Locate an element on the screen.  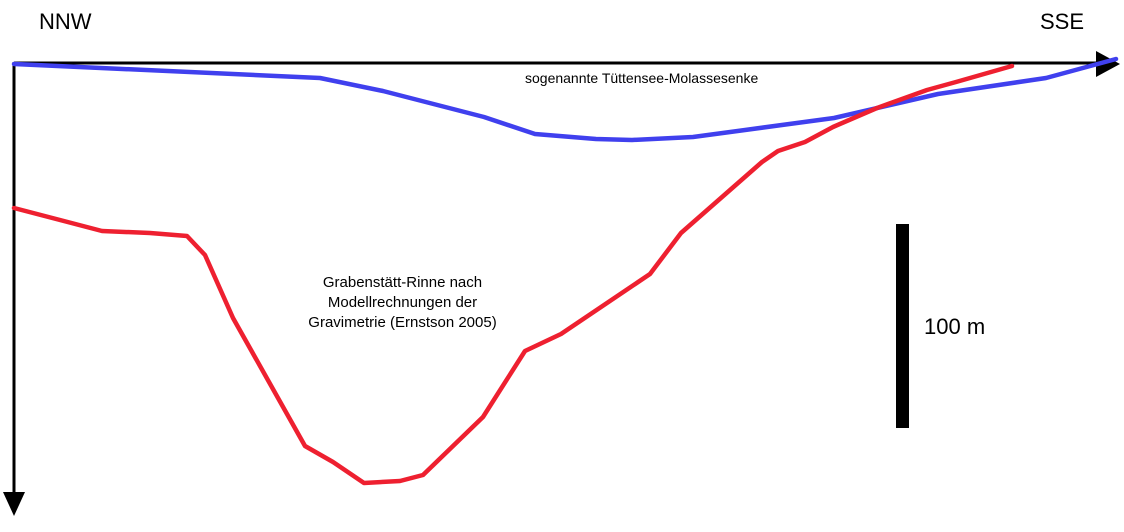
scale-bar is located at coordinates (902, 326).